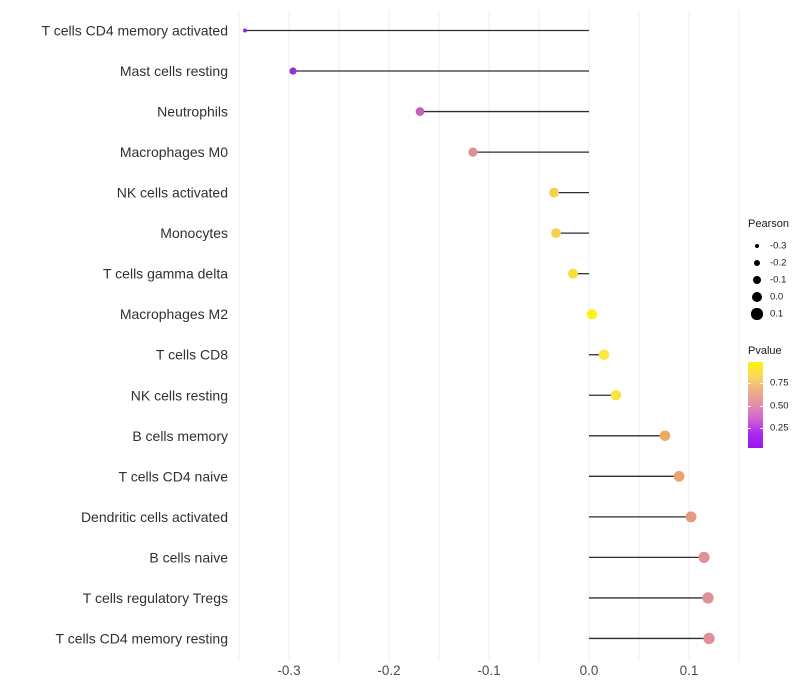 The height and width of the screenshot is (700, 800). What do you see at coordinates (755, 405) in the screenshot?
I see `pvalue-colorbar` at bounding box center [755, 405].